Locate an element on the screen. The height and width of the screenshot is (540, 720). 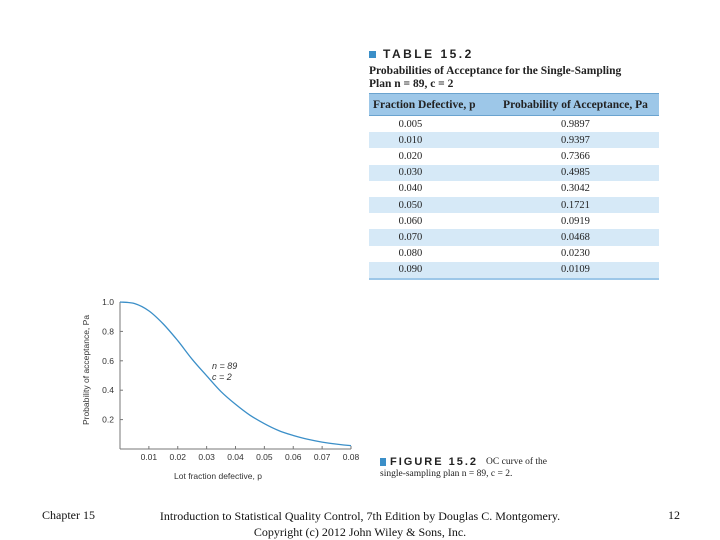
cell-fraction-defective: 0.010 is located at coordinates (430, 140).